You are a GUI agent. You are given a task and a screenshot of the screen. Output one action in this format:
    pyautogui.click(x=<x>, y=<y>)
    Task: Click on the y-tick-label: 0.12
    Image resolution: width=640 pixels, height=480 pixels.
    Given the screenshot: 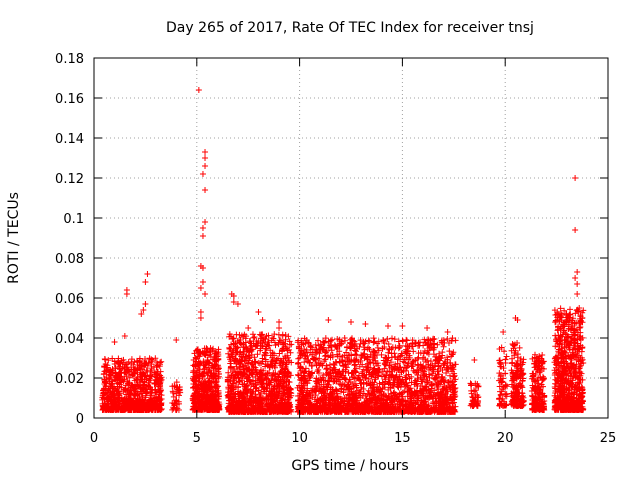 What is the action you would take?
    pyautogui.click(x=69, y=179)
    